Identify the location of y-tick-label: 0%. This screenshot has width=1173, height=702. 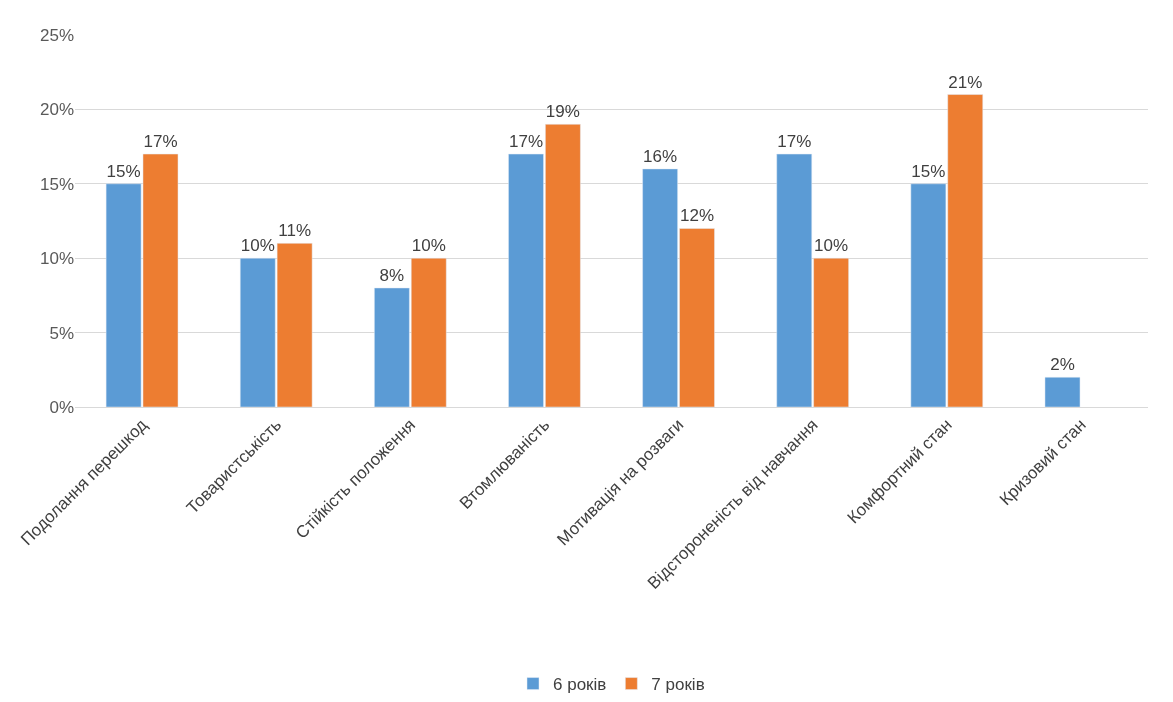
(61, 407).